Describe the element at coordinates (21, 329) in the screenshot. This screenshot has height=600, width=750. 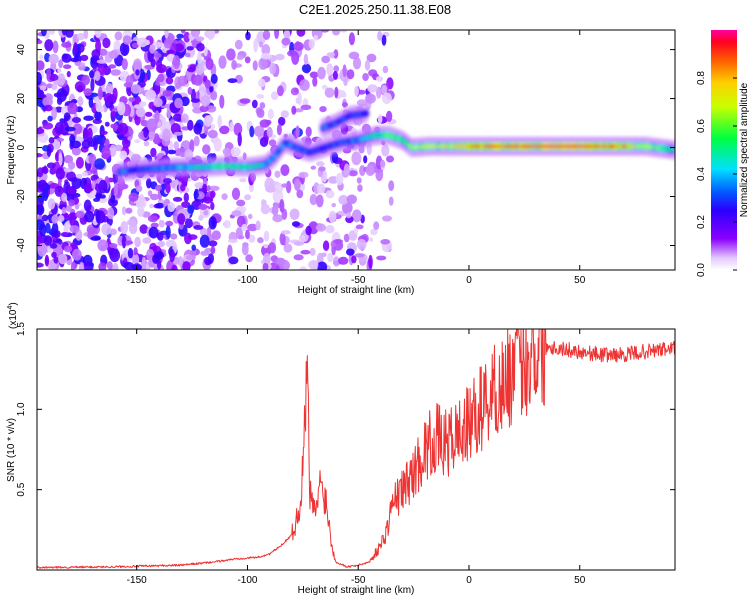
I see `snr-y-tick-label: 1.5` at that location.